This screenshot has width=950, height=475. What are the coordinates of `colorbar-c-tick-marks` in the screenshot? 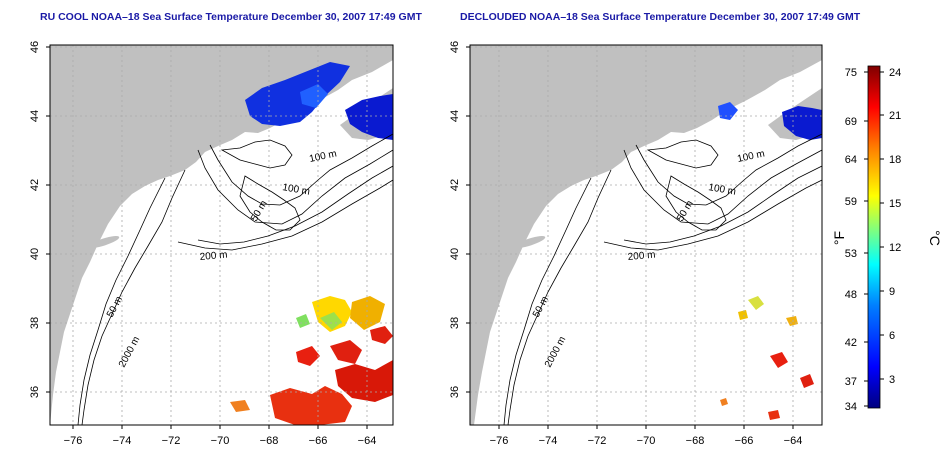 It's located at (882, 225).